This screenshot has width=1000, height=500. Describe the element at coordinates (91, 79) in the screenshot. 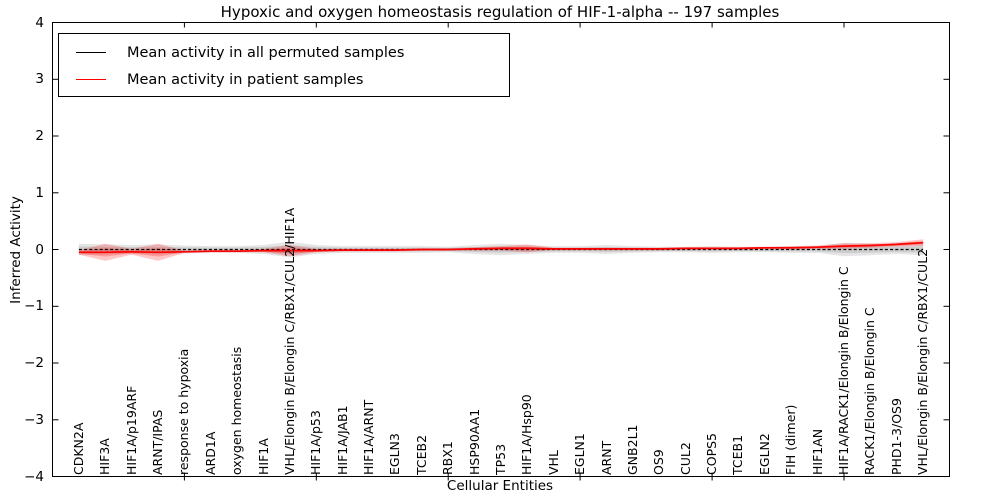

I see `patient-line-swatch` at that location.